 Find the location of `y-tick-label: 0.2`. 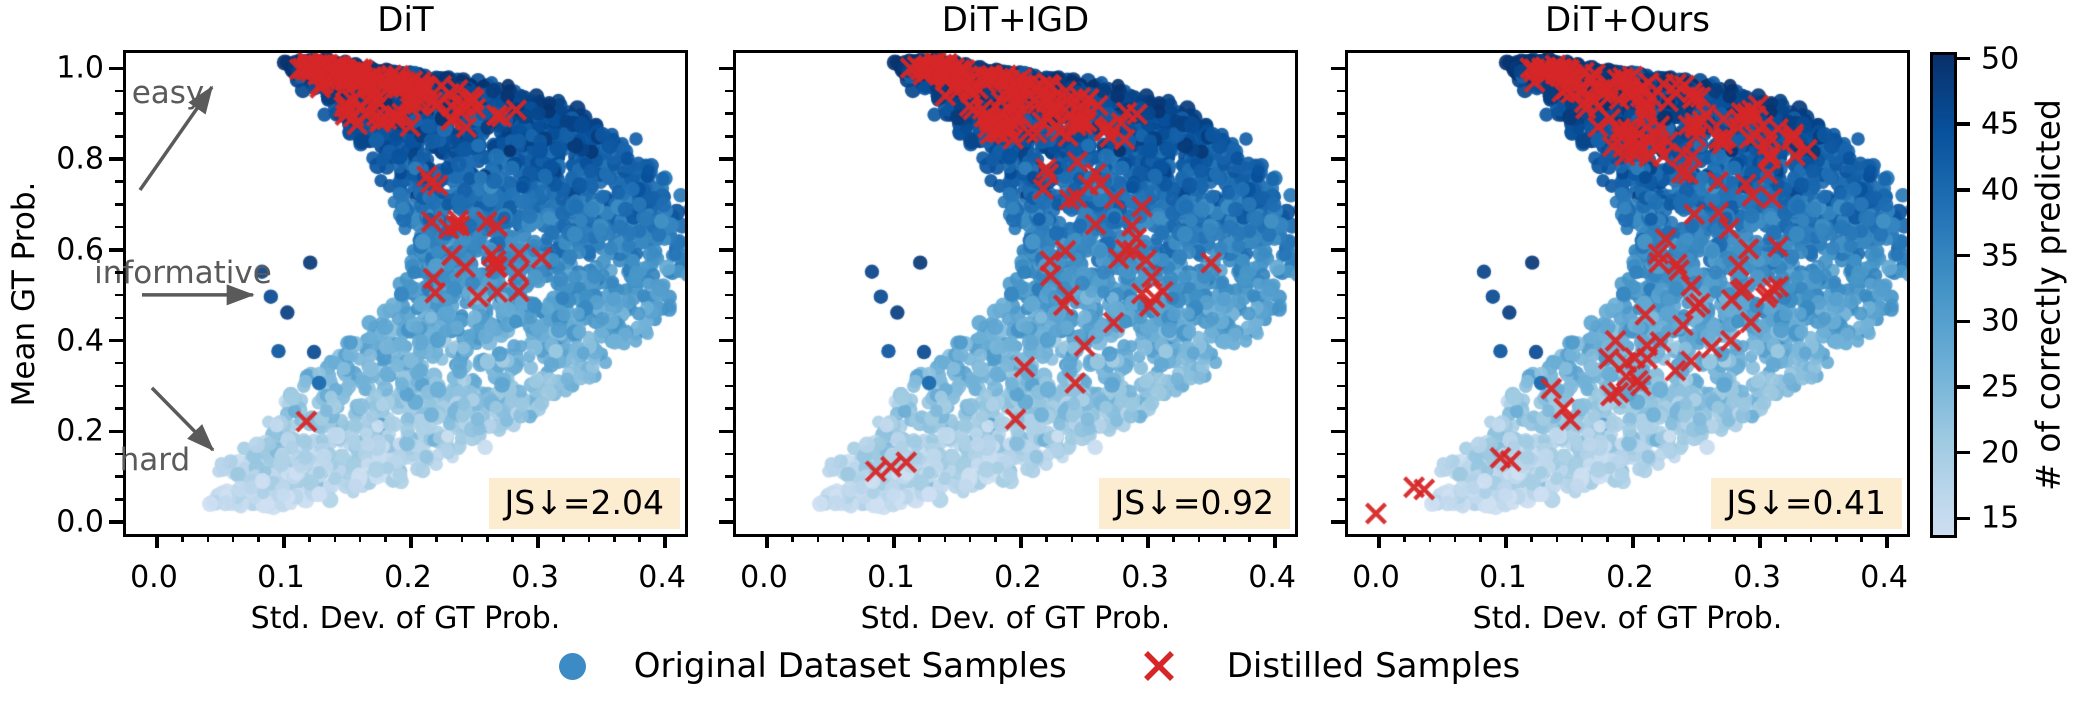

y-tick-label: 0.2 is located at coordinates (80, 431).